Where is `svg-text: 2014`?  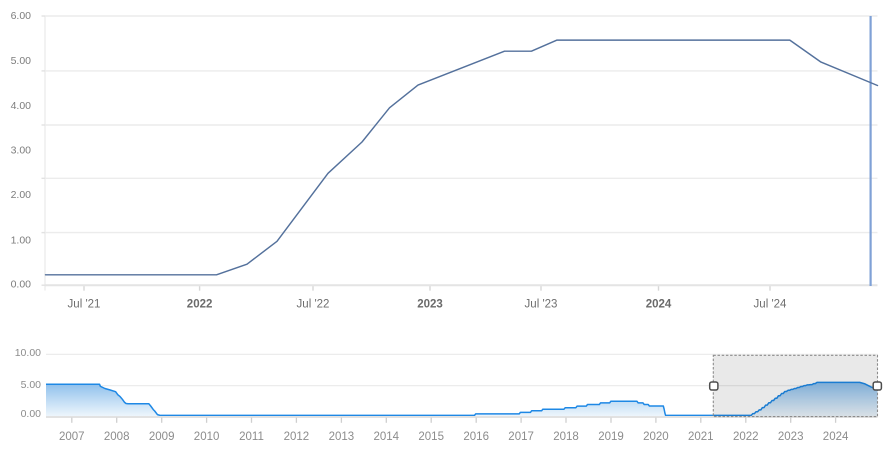
svg-text: 2014 is located at coordinates (387, 437).